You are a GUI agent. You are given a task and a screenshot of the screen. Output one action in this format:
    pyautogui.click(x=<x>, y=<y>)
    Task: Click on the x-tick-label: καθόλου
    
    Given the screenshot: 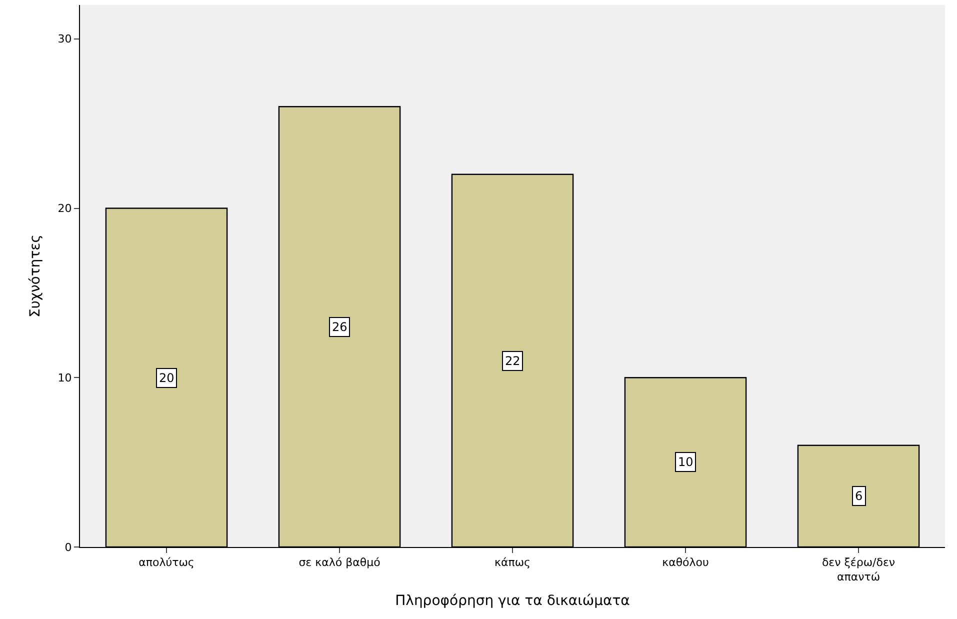 What is the action you would take?
    pyautogui.click(x=685, y=563)
    